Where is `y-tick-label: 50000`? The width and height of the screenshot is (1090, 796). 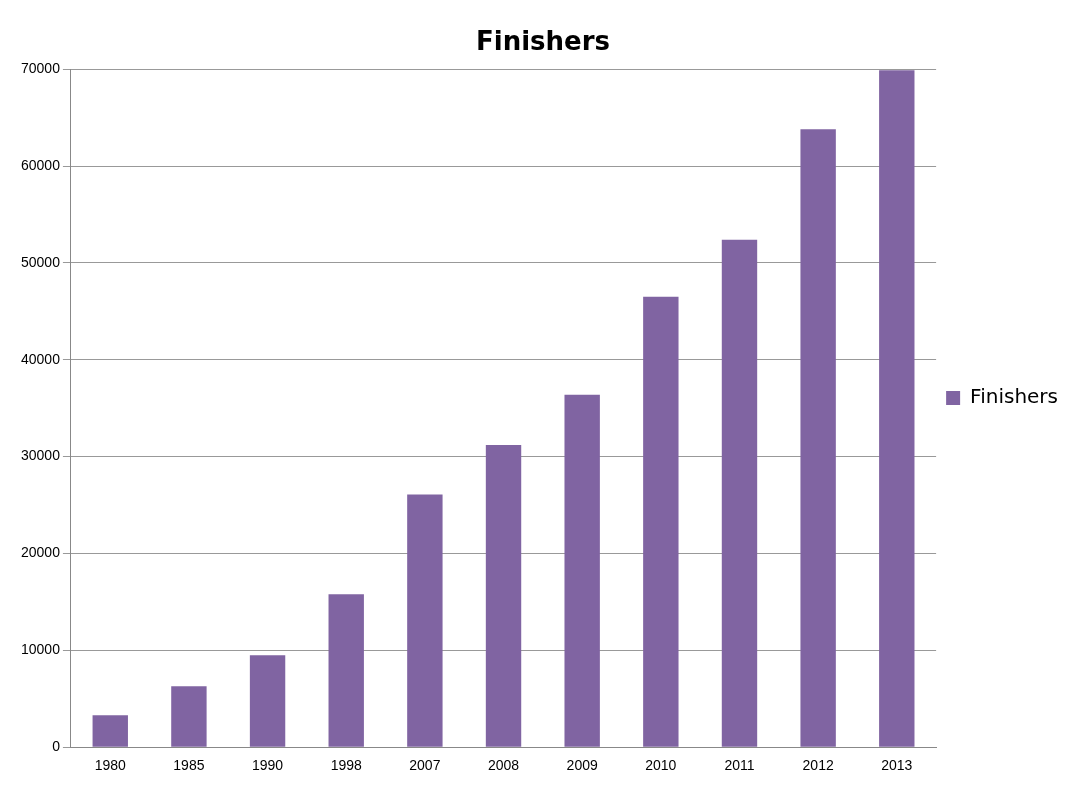 y-tick-label: 50000 is located at coordinates (40, 261).